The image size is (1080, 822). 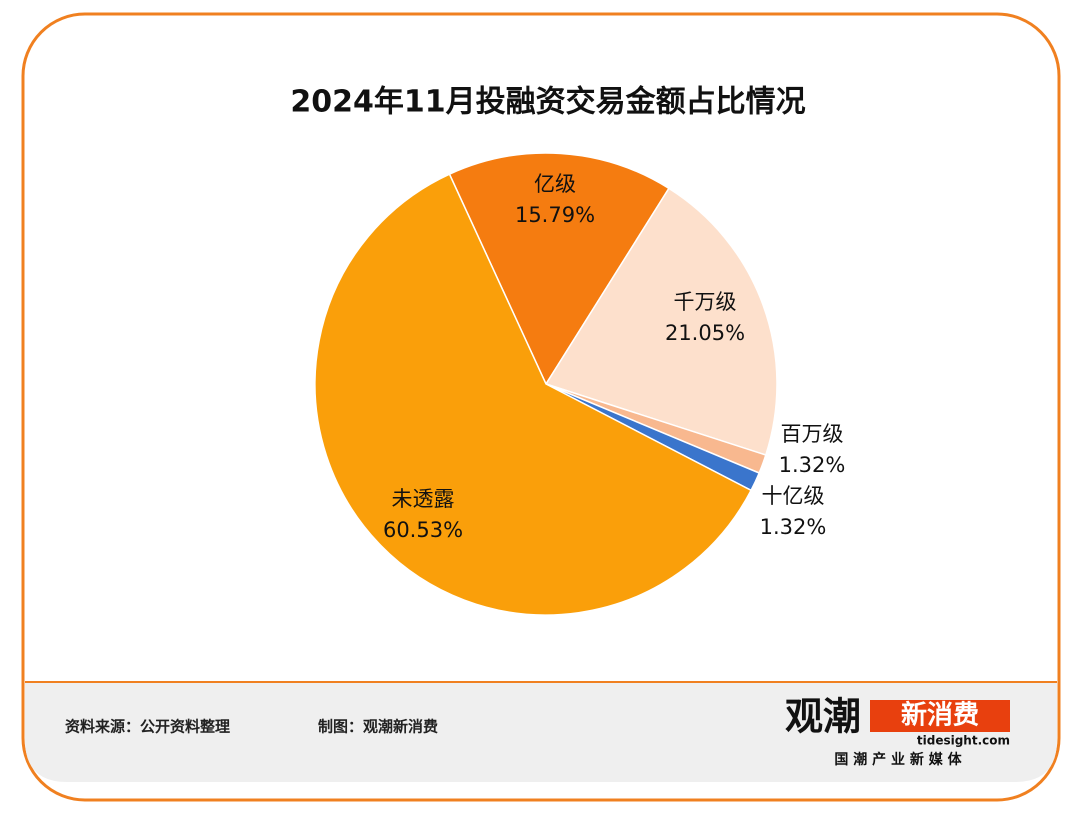 I want to click on slice-label: 千万级, so click(x=705, y=302).